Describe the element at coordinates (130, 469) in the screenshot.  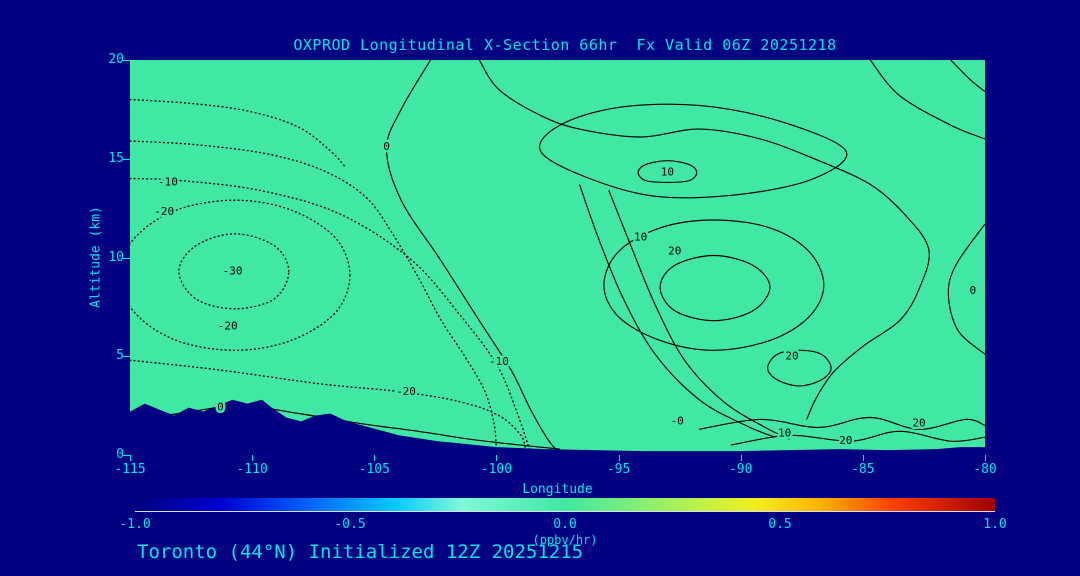
I see `x-tick-label: -115` at that location.